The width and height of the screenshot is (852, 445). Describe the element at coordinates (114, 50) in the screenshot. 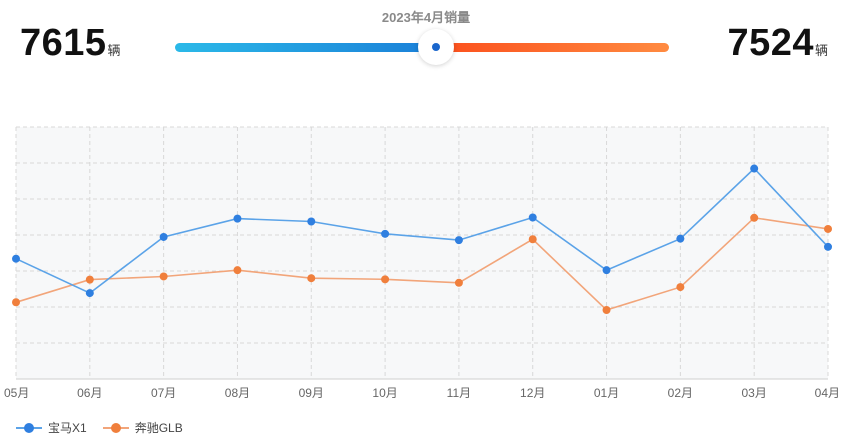

I see `left-sales-unit: 辆` at that location.